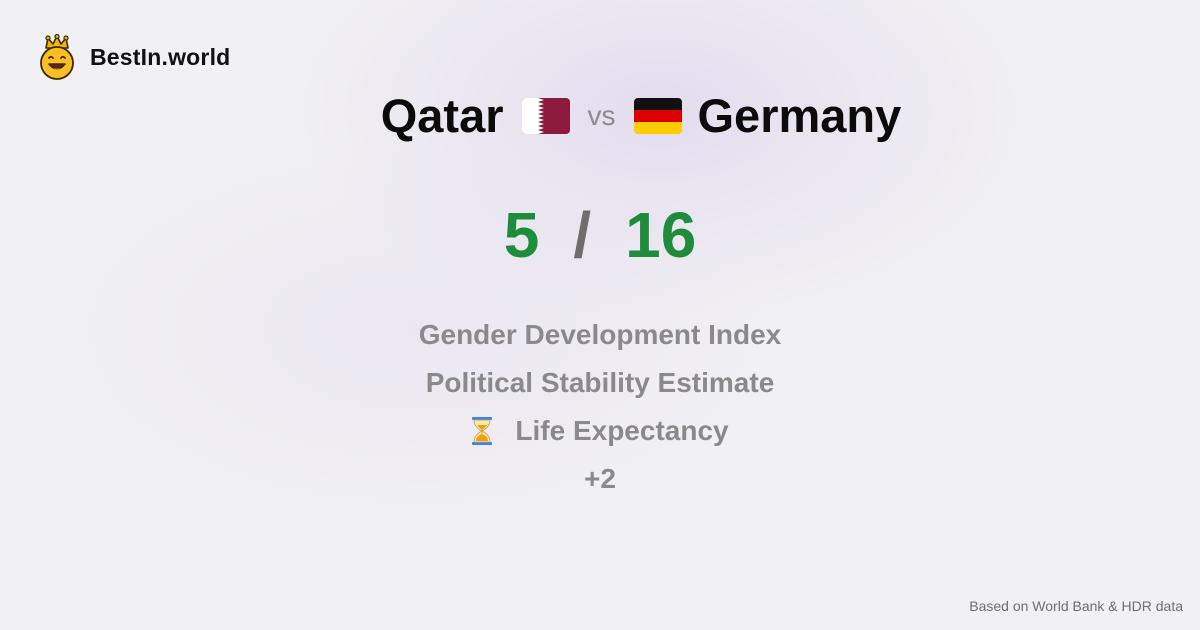 The image size is (1200, 630). I want to click on smiling-crown-face-icon, so click(57, 57).